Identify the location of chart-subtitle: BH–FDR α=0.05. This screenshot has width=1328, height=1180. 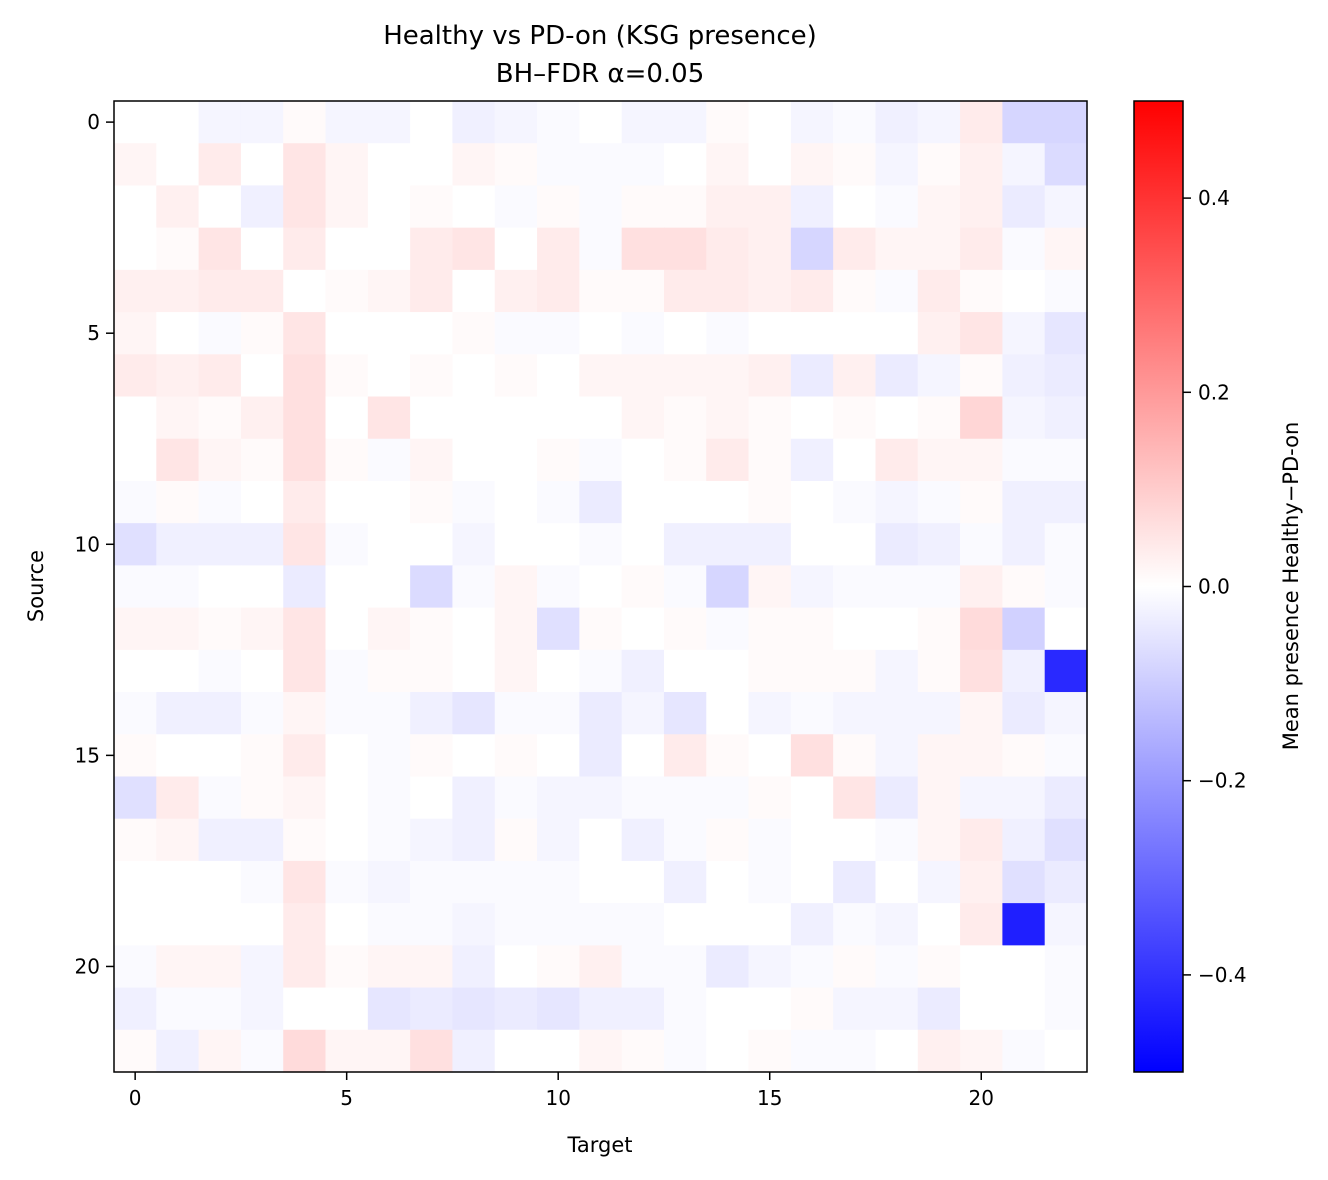
(600, 74).